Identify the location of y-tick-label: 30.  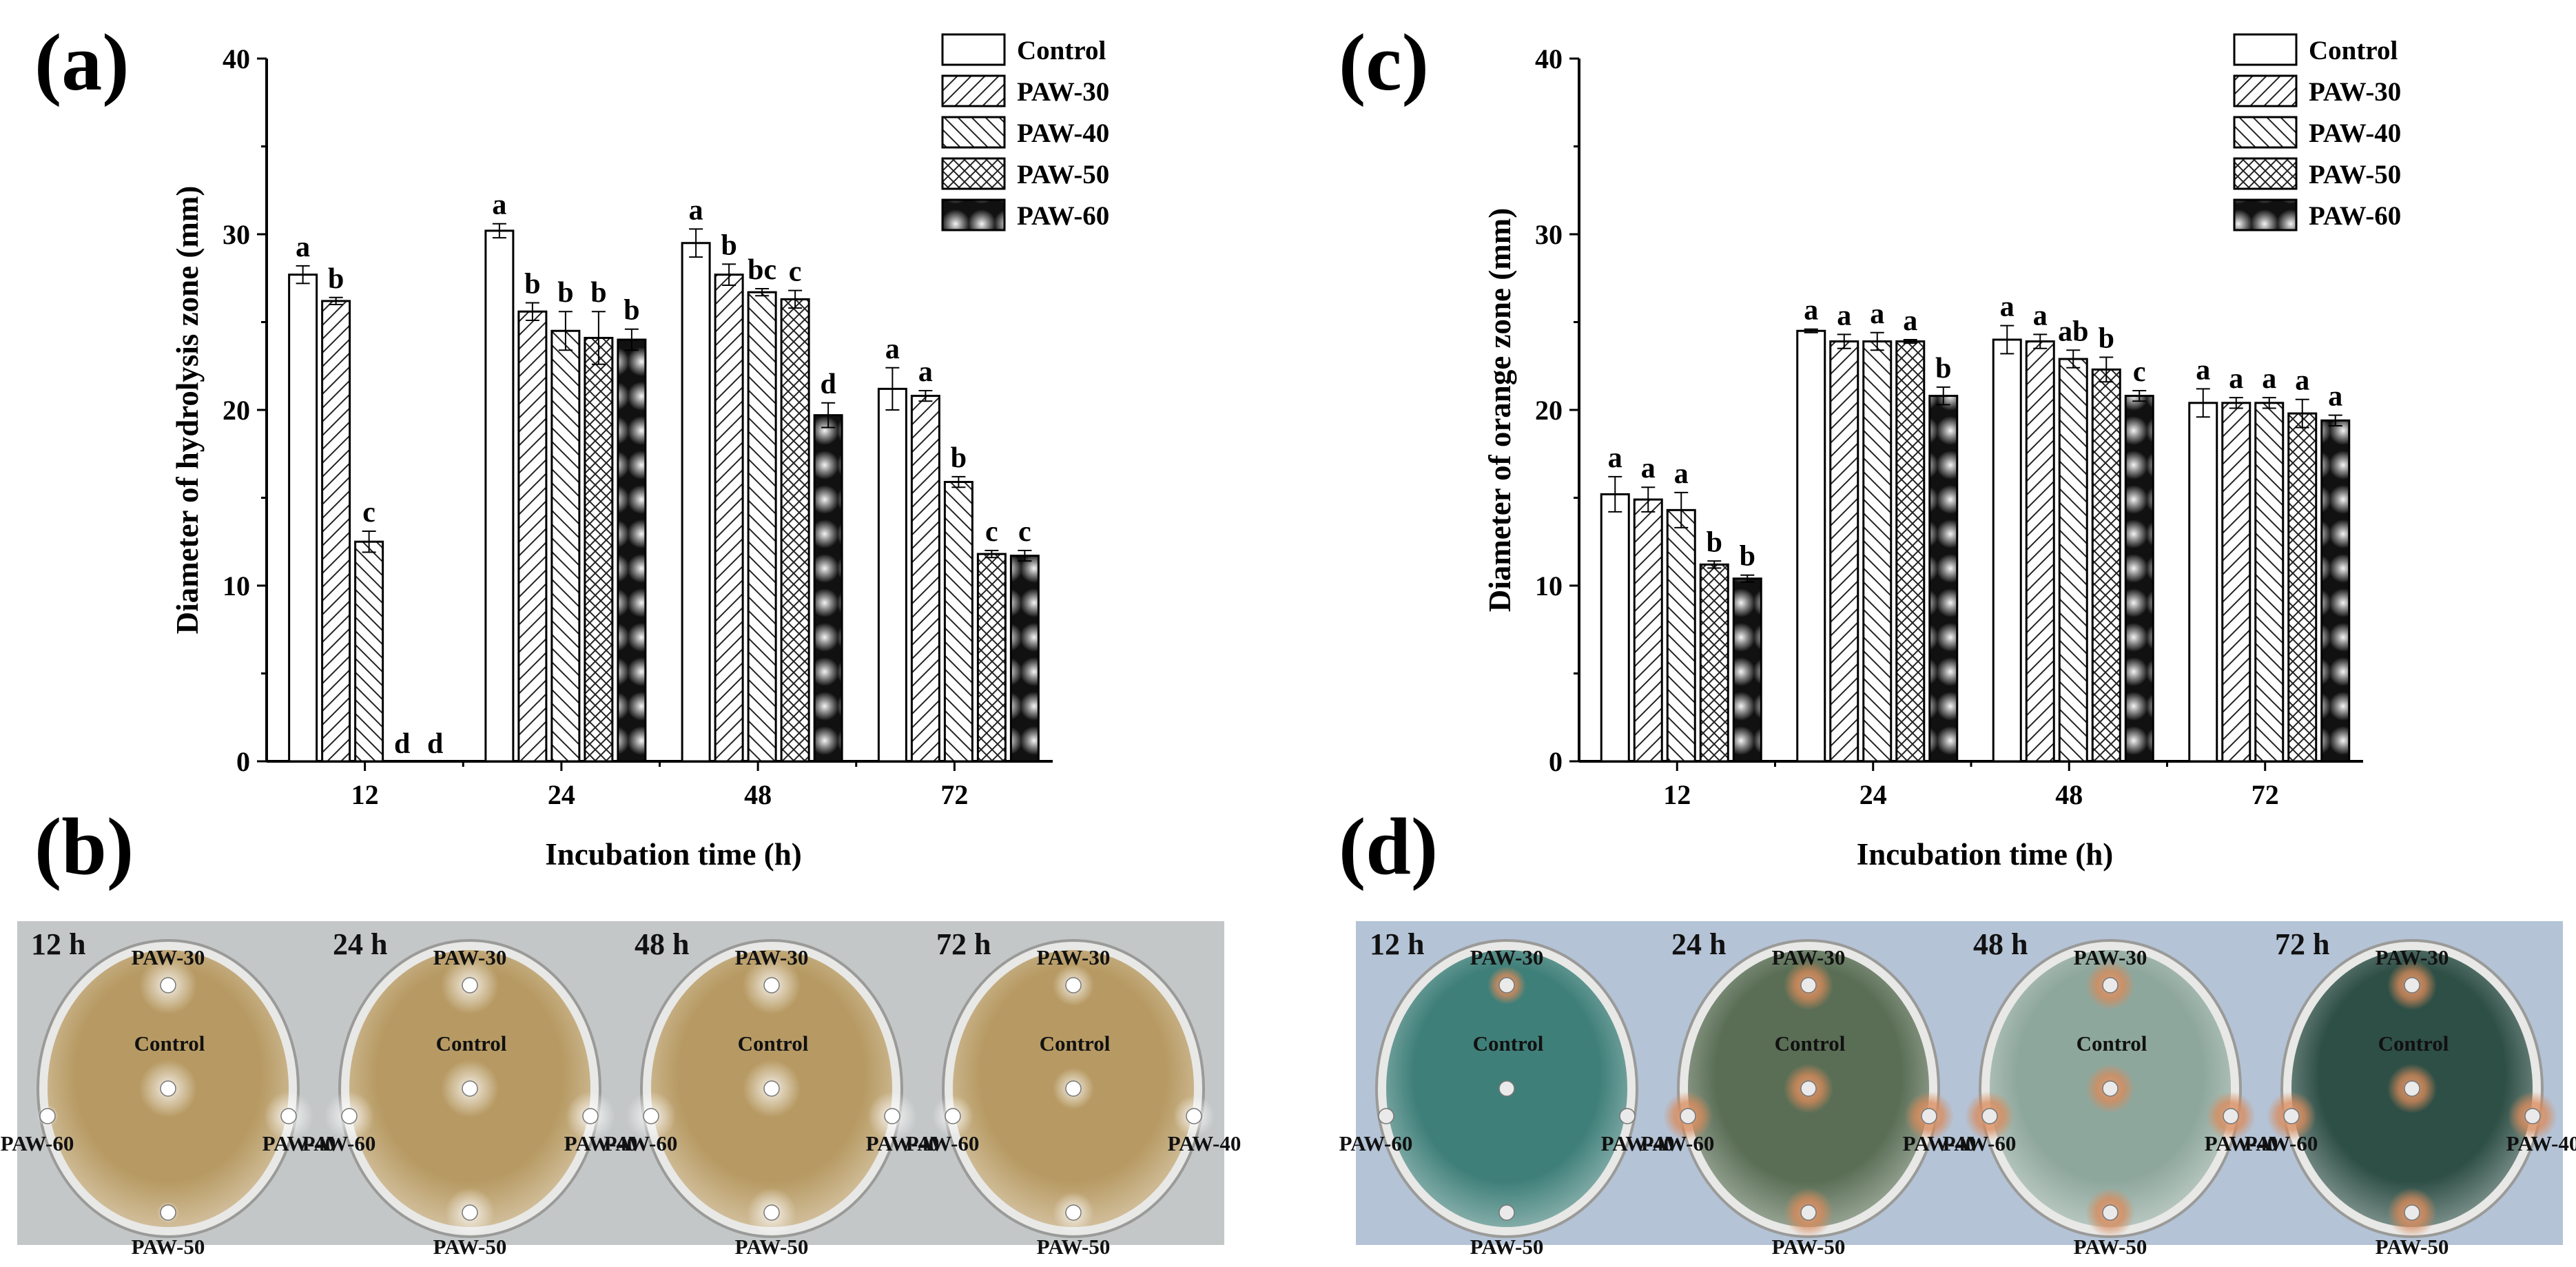
(1549, 234).